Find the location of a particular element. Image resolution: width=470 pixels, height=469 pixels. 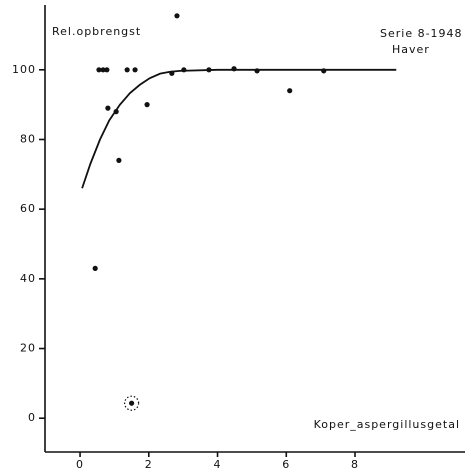

x-tick-label: 4 is located at coordinates (218, 463).